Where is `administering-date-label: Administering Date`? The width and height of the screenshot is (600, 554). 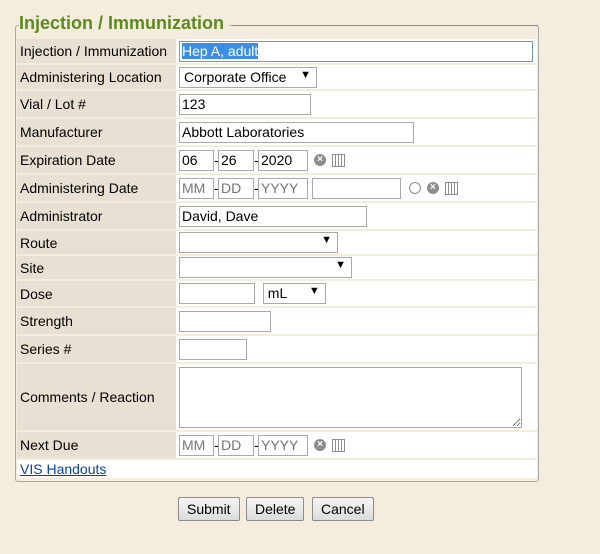
administering-date-label: Administering Date is located at coordinates (96, 188).